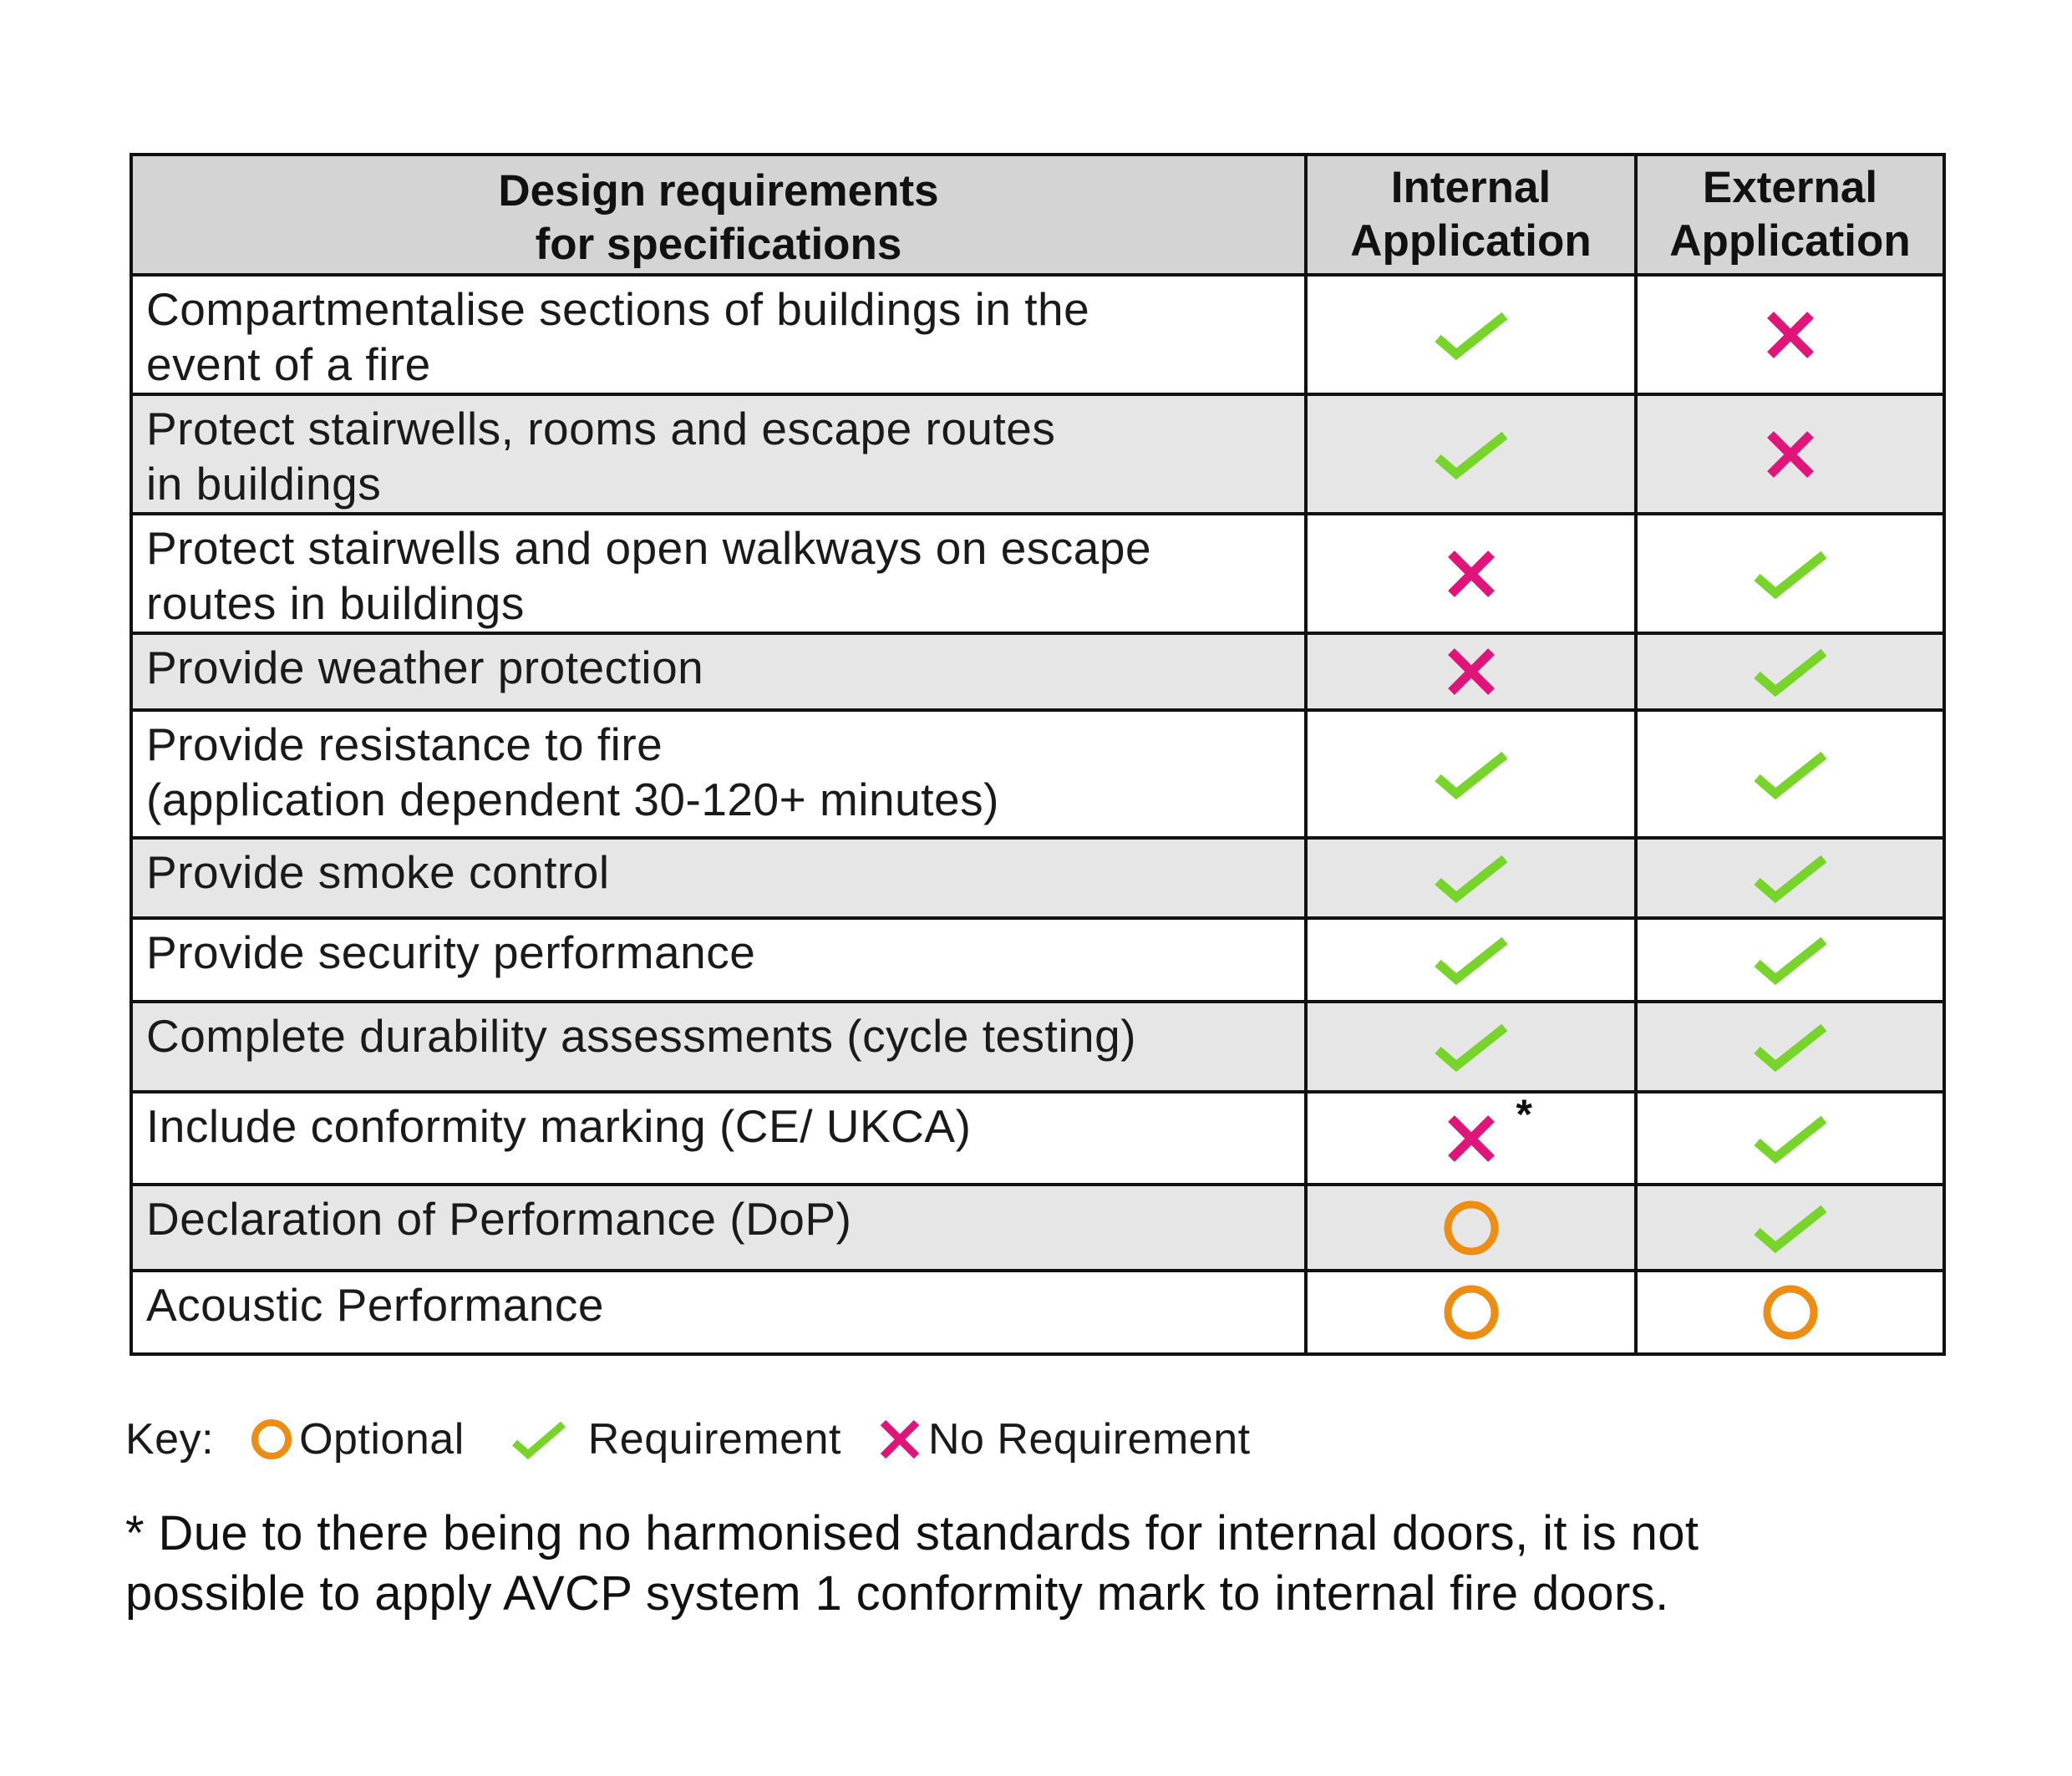 The width and height of the screenshot is (2072, 1776). I want to click on header-internal-application: Internal Application, so click(1471, 215).